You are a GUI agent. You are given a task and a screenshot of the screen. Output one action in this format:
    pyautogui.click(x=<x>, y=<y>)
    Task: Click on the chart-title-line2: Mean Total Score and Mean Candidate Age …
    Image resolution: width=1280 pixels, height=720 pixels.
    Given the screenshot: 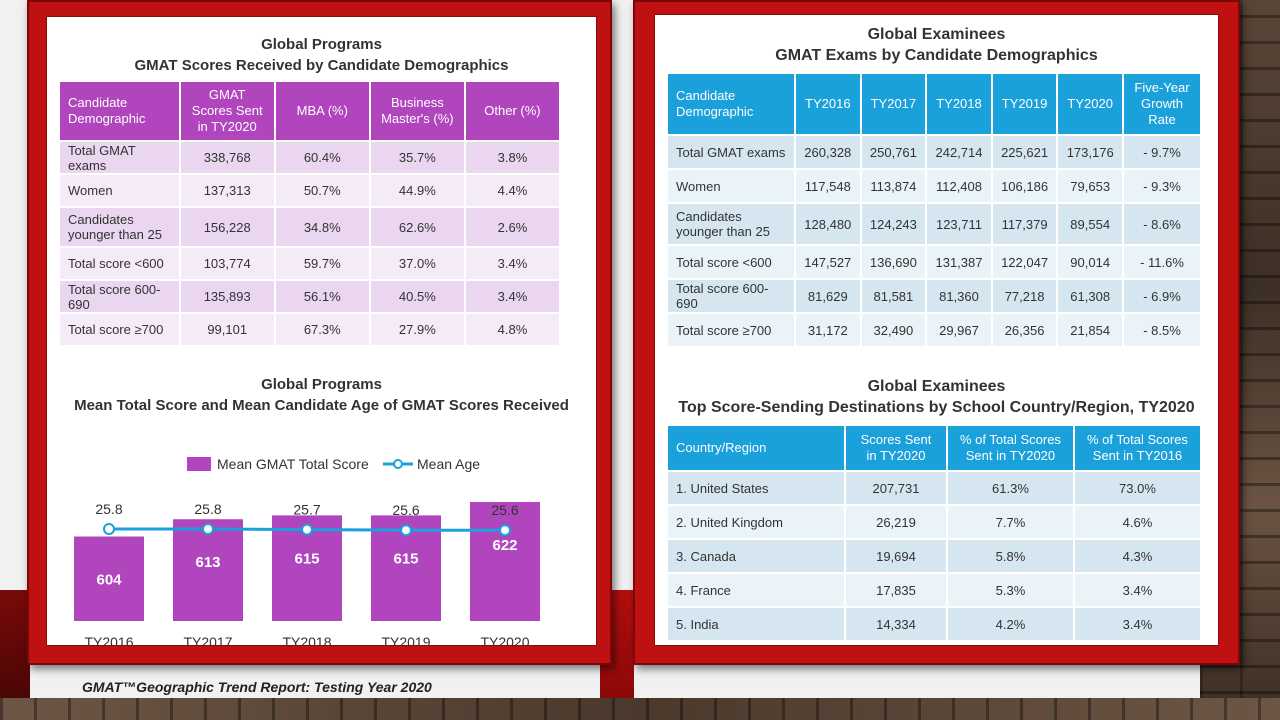 What is the action you would take?
    pyautogui.click(x=321, y=405)
    